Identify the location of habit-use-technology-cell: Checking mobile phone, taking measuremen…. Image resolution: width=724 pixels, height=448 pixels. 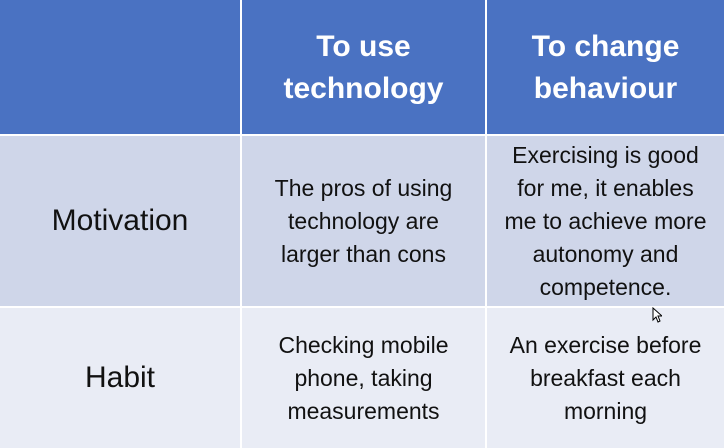
(364, 378).